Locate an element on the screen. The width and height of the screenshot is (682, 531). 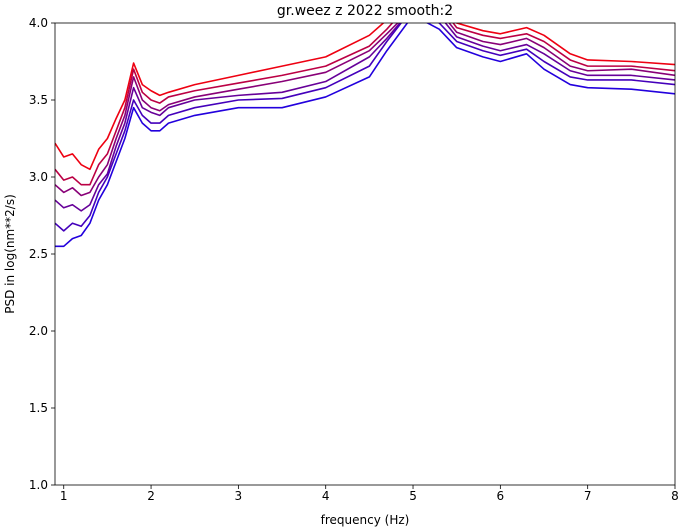
y-tick-label: 1.5 is located at coordinates (38, 408).